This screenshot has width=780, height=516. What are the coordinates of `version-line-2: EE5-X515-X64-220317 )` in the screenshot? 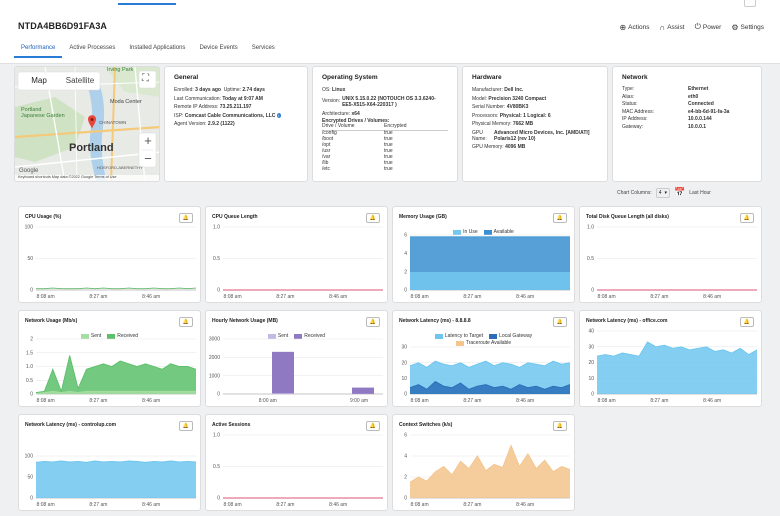 It's located at (369, 104).